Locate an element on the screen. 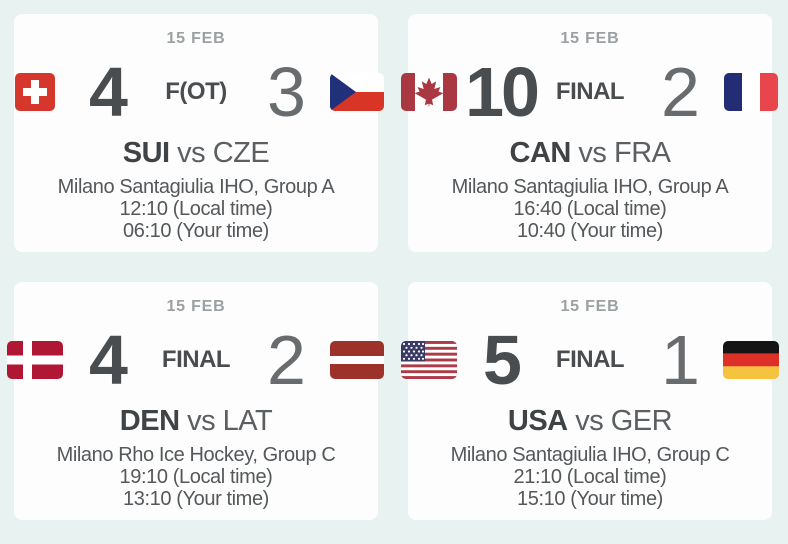 The image size is (788, 544). away-team-code: FRA is located at coordinates (642, 153).